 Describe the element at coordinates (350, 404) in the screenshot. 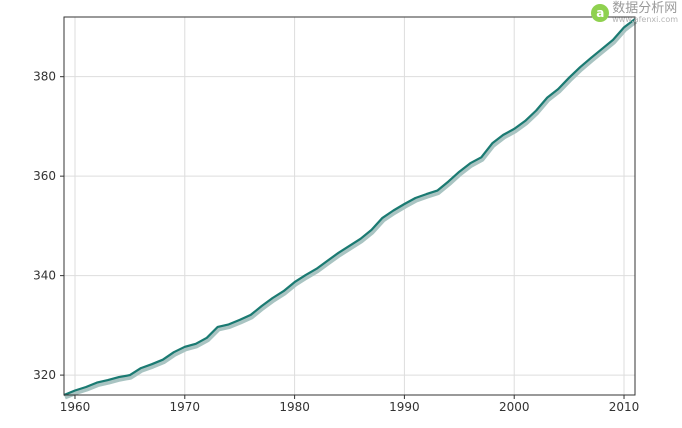

I see `x-axis-ticks: 1960 1970 1980 1990 2000 2010` at that location.